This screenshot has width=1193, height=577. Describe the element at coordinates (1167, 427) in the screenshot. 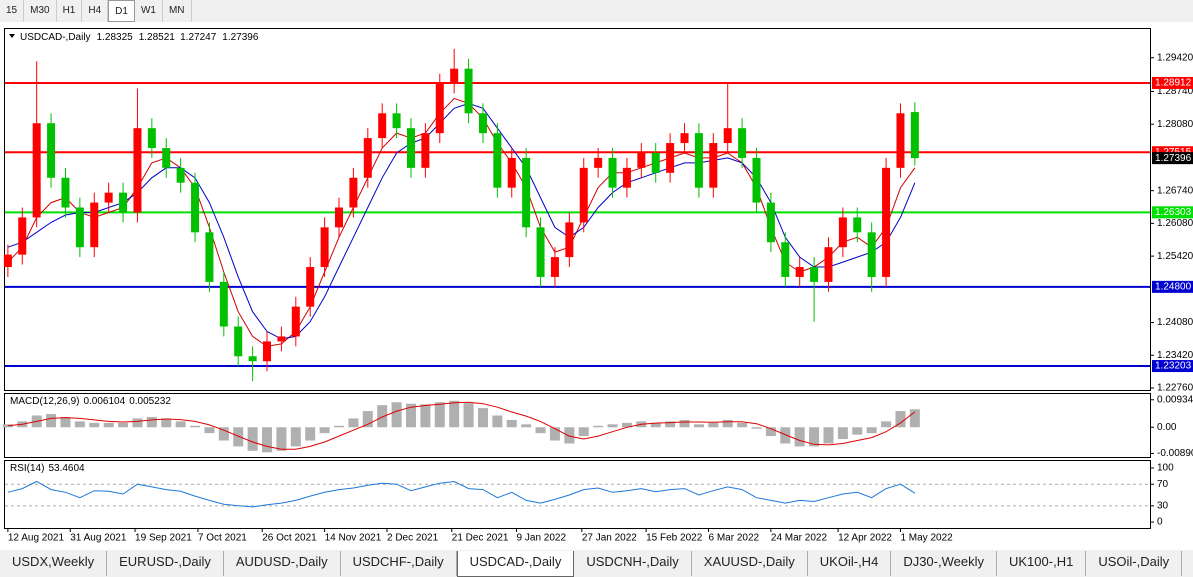

I see `y-tick-label: 0.00` at that location.